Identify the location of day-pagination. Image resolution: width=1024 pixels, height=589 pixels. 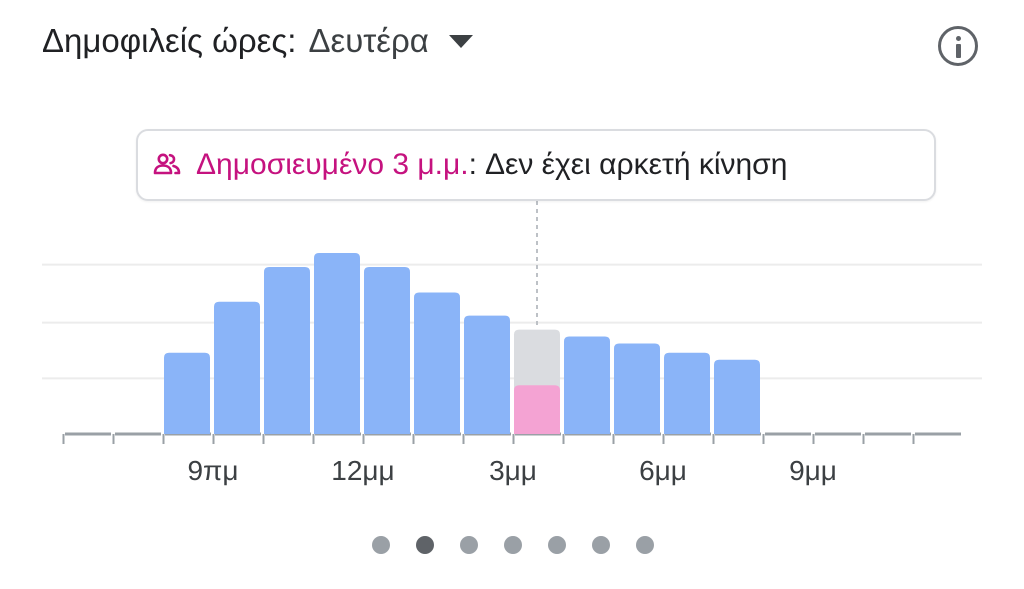
(512, 546).